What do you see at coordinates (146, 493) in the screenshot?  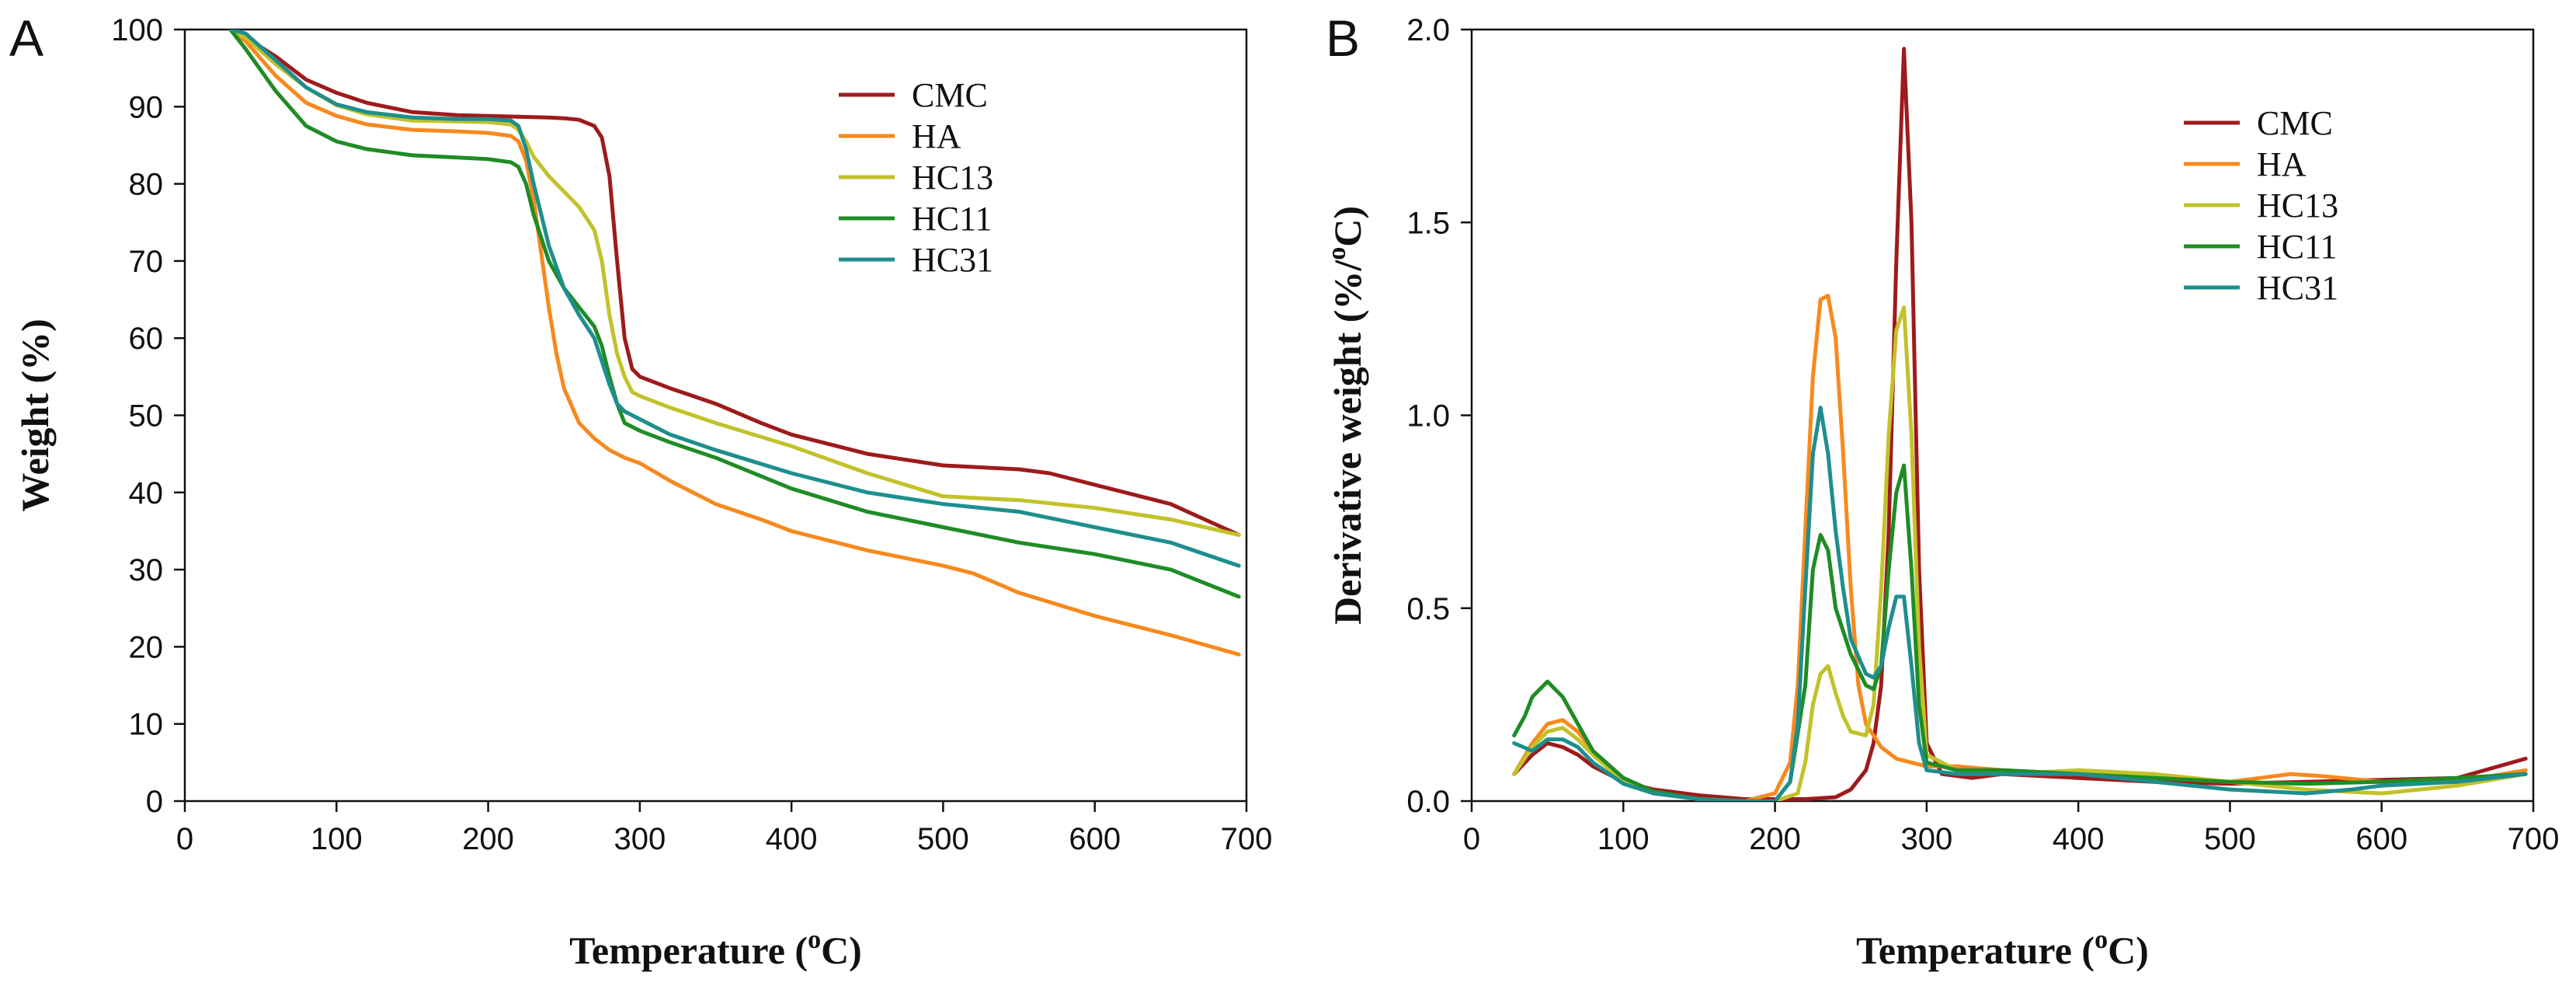 I see `y-tick-label: 40` at bounding box center [146, 493].